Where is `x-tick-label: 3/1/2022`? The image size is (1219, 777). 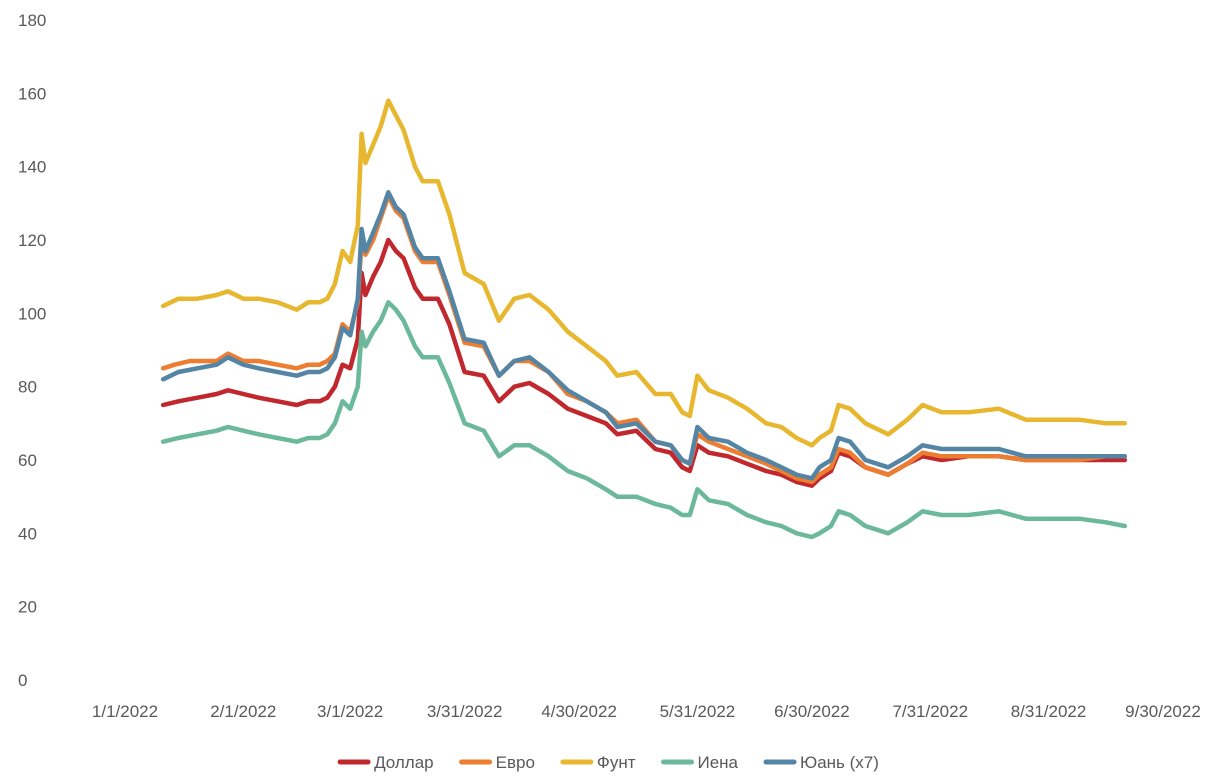 x-tick-label: 3/1/2022 is located at coordinates (350, 711).